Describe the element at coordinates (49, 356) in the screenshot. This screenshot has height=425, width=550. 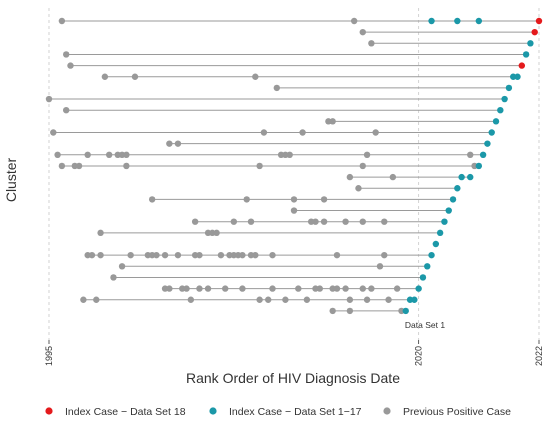
I see `x-tick-label-1995: 1995` at that location.